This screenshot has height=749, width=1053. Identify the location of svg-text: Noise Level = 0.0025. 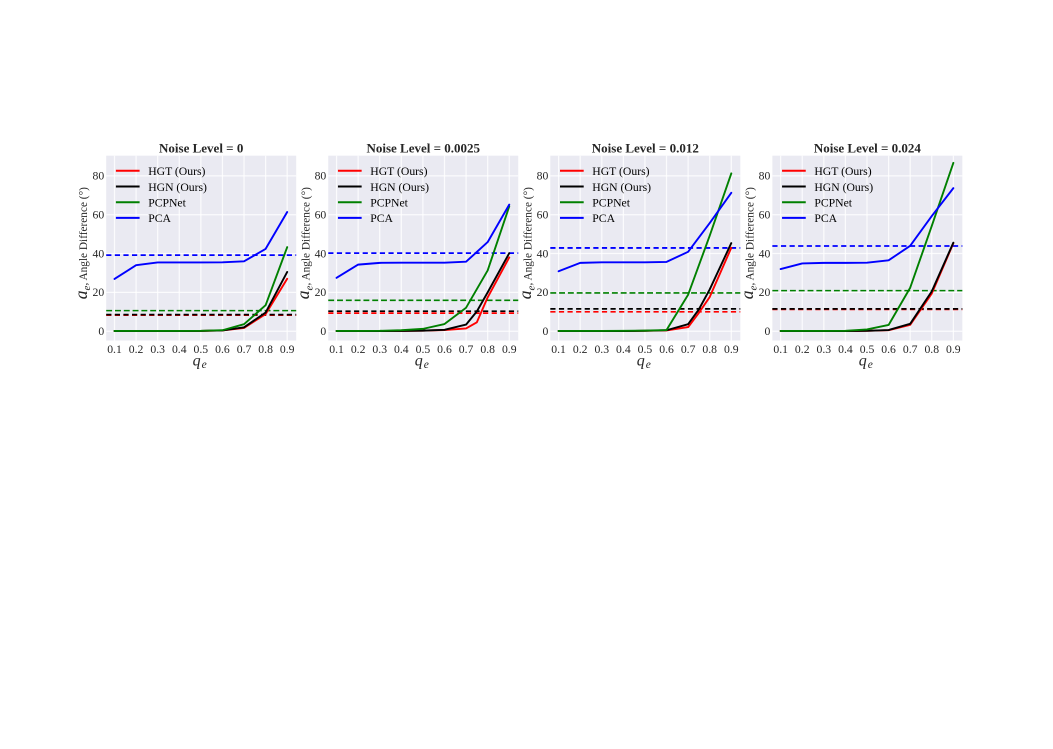
(423, 148).